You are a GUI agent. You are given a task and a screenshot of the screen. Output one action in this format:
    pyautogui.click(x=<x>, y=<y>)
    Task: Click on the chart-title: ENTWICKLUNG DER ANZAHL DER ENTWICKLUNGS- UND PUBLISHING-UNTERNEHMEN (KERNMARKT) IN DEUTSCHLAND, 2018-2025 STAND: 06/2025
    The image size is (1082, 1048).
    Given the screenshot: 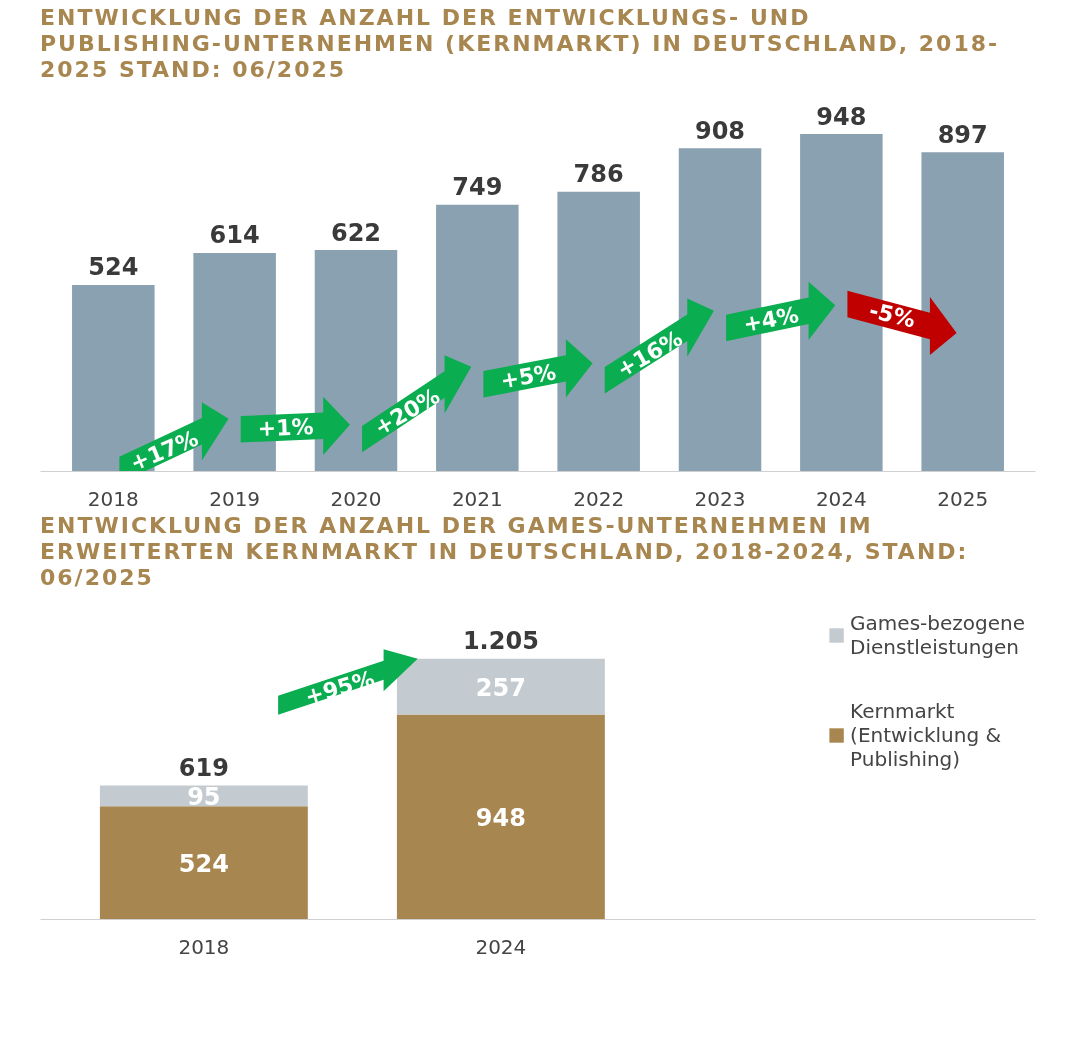 What is the action you would take?
    pyautogui.click(x=520, y=44)
    